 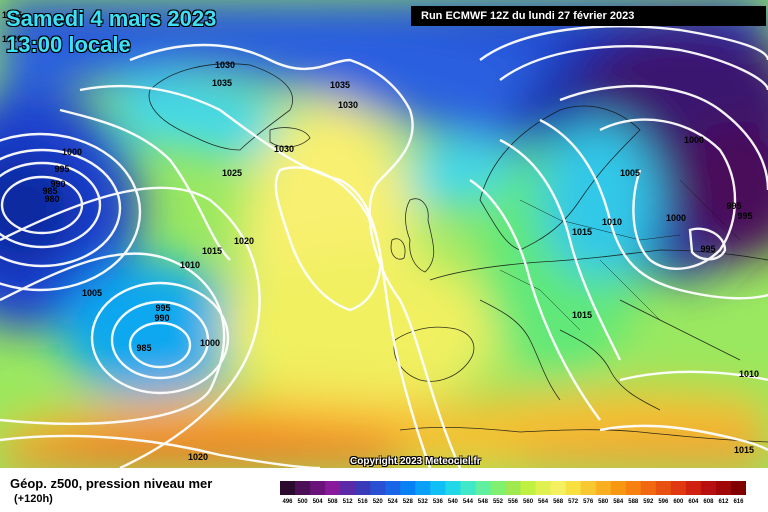 I want to click on legend-level-label: 500, so click(x=303, y=502).